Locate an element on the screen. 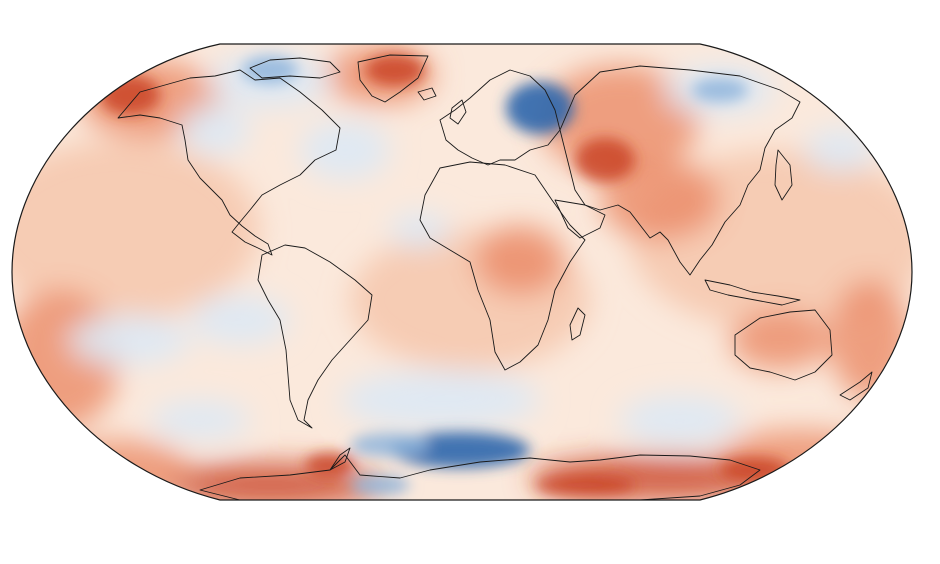  coastline-japan is located at coordinates (783, 175).